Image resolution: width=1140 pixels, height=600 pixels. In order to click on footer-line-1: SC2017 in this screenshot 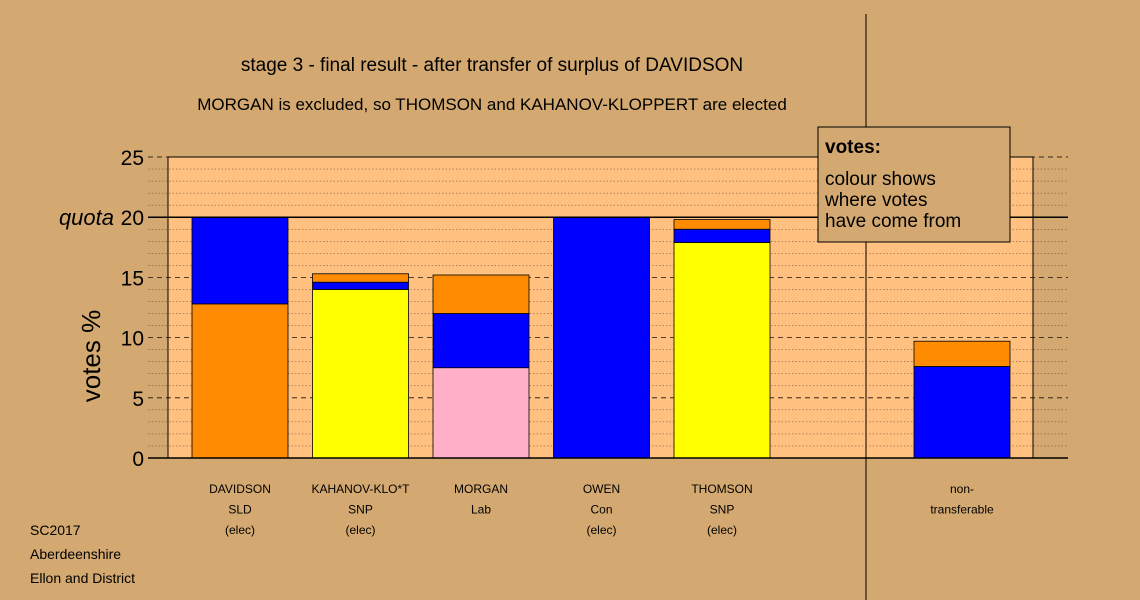, I will do `click(55, 530)`.